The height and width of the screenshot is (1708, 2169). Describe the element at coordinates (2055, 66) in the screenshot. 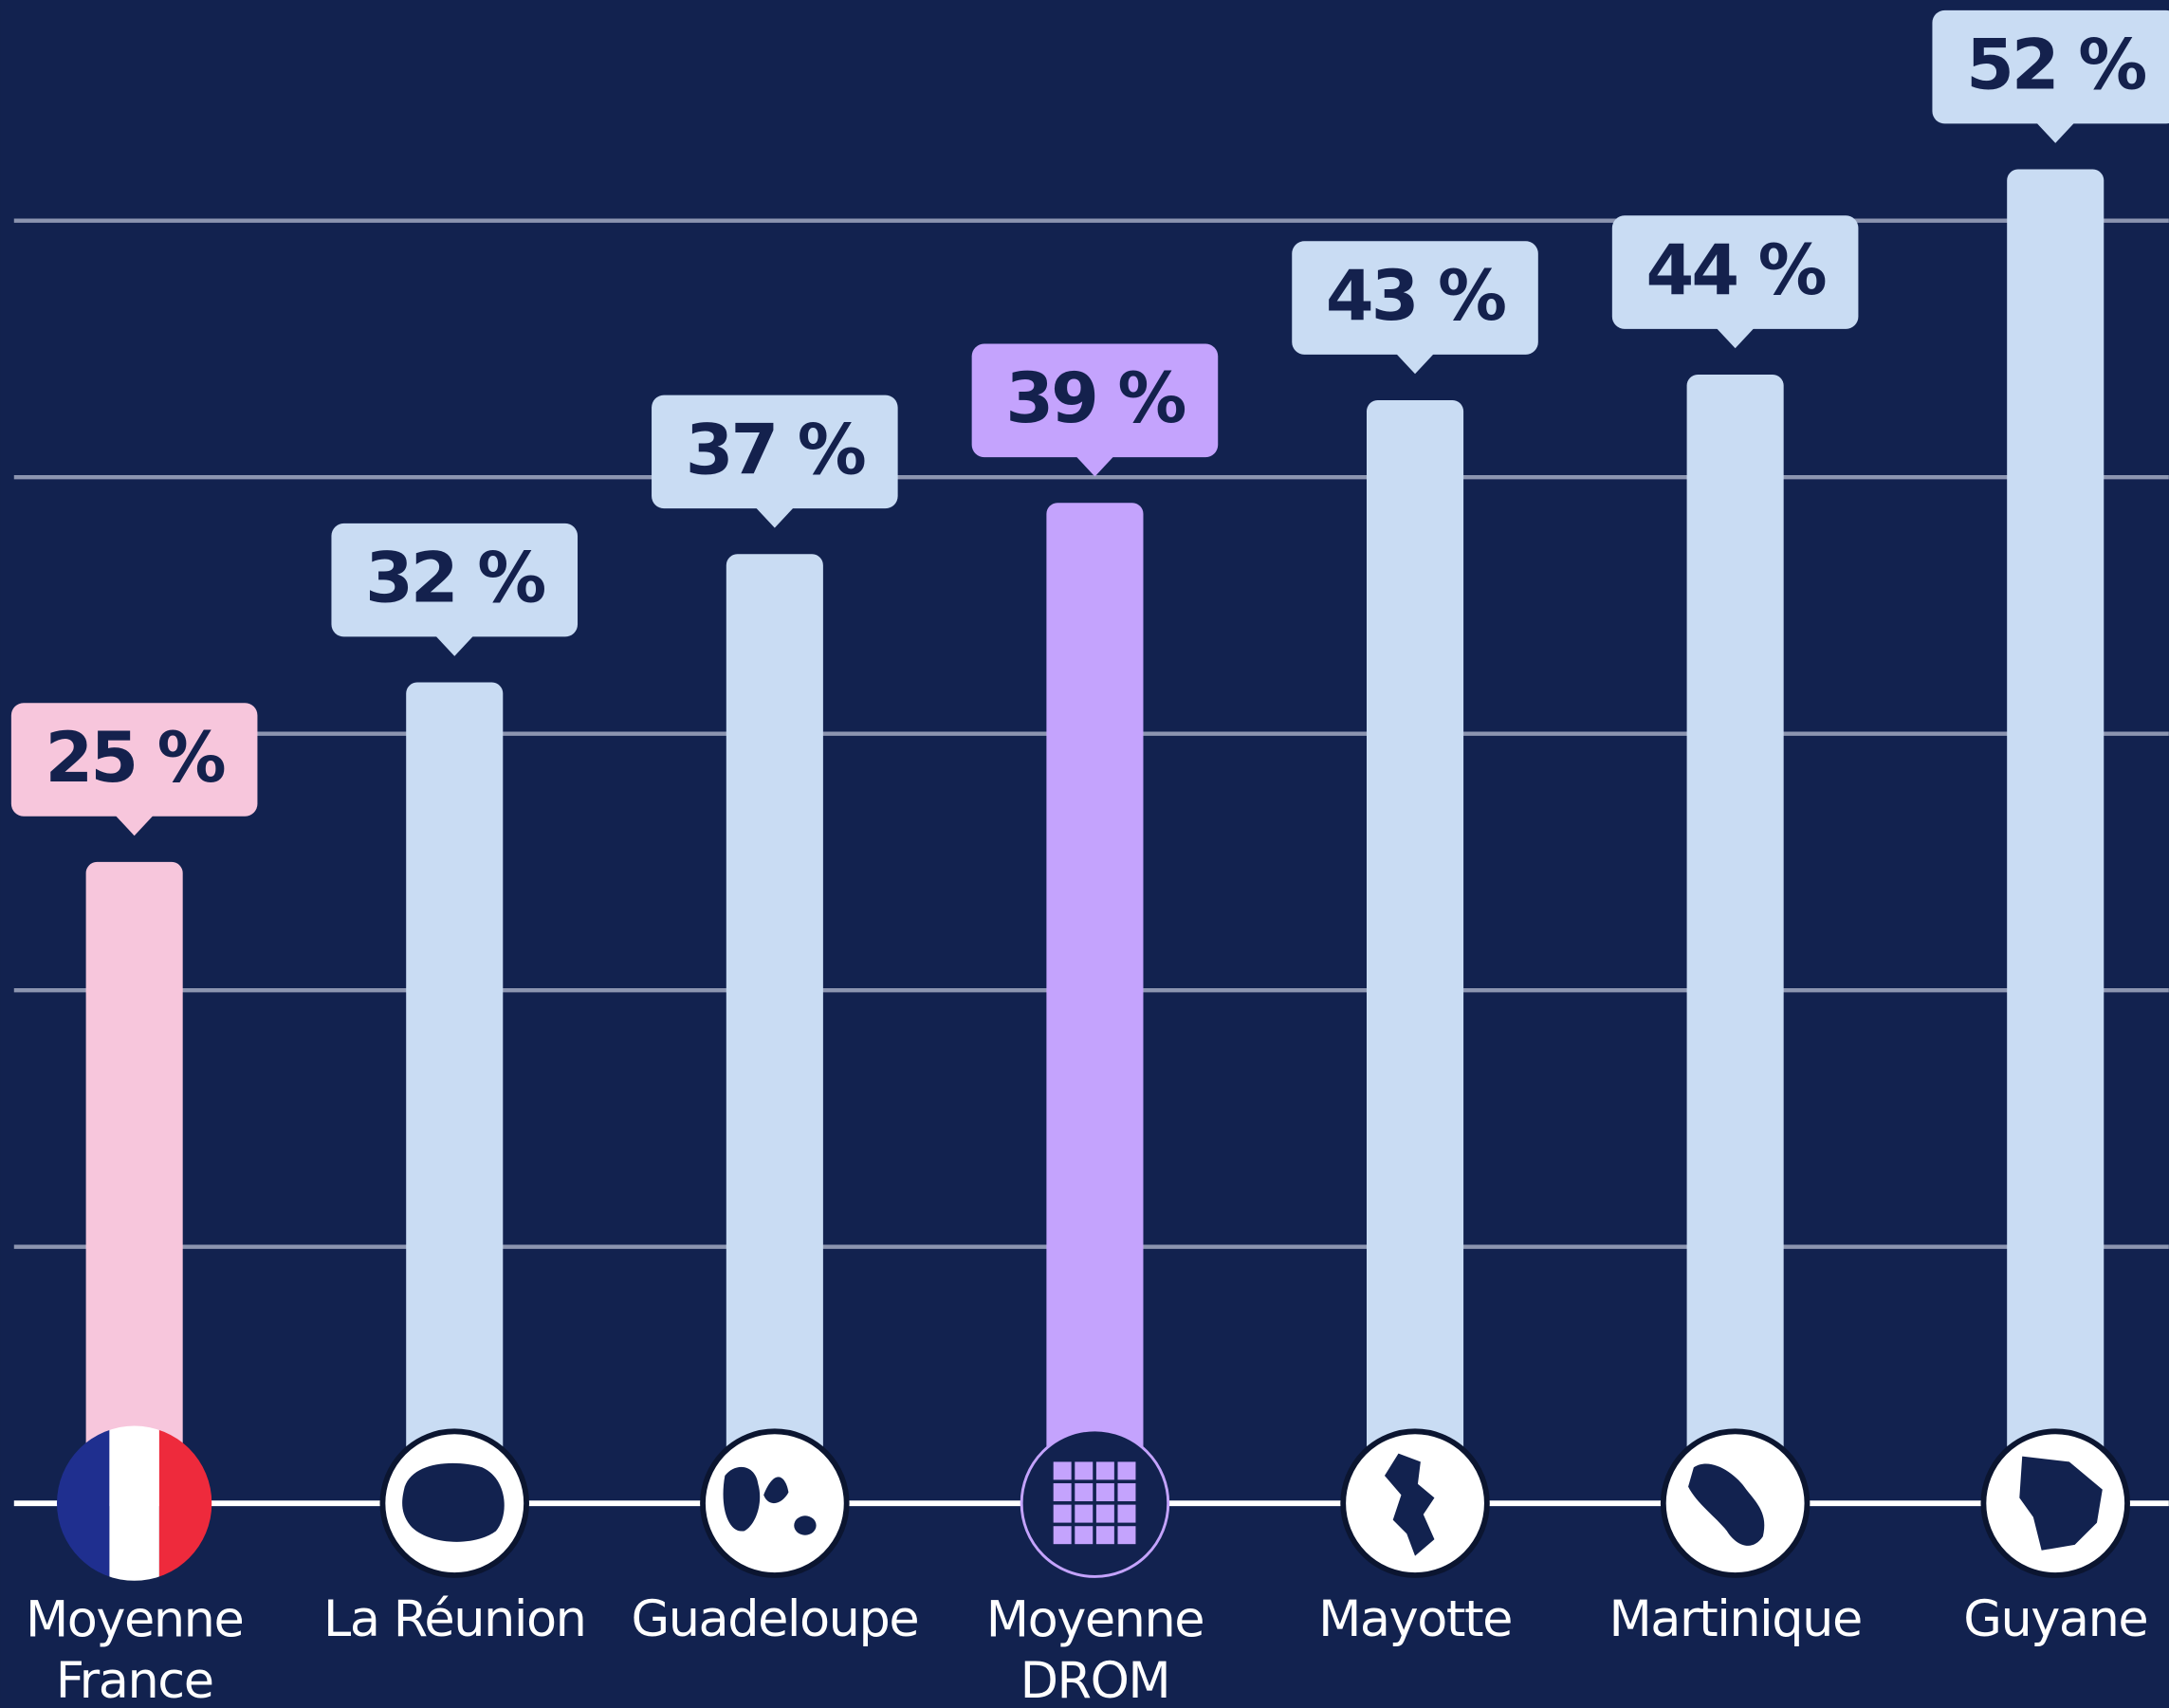

I see `value-label: 52 %` at that location.